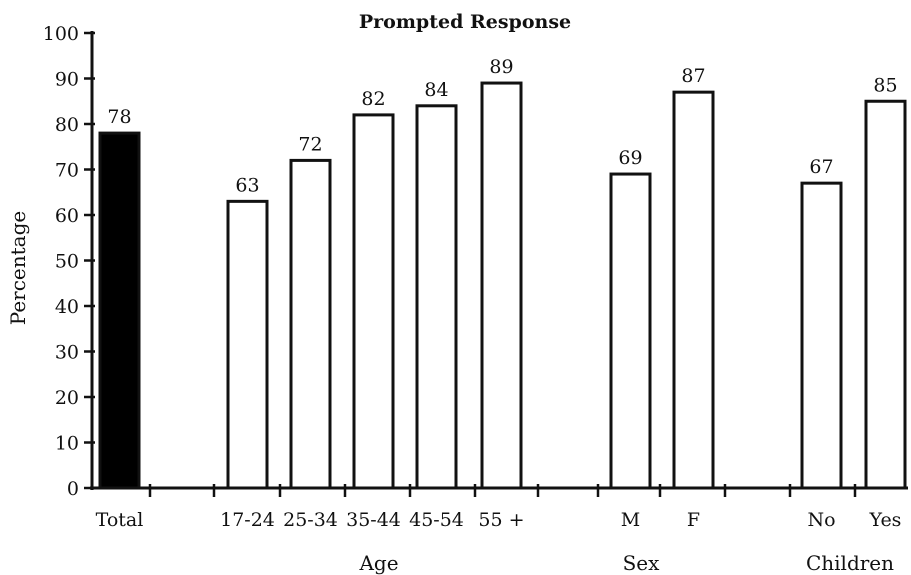 The image size is (911, 575). I want to click on category-label: 17-24, so click(247, 520).